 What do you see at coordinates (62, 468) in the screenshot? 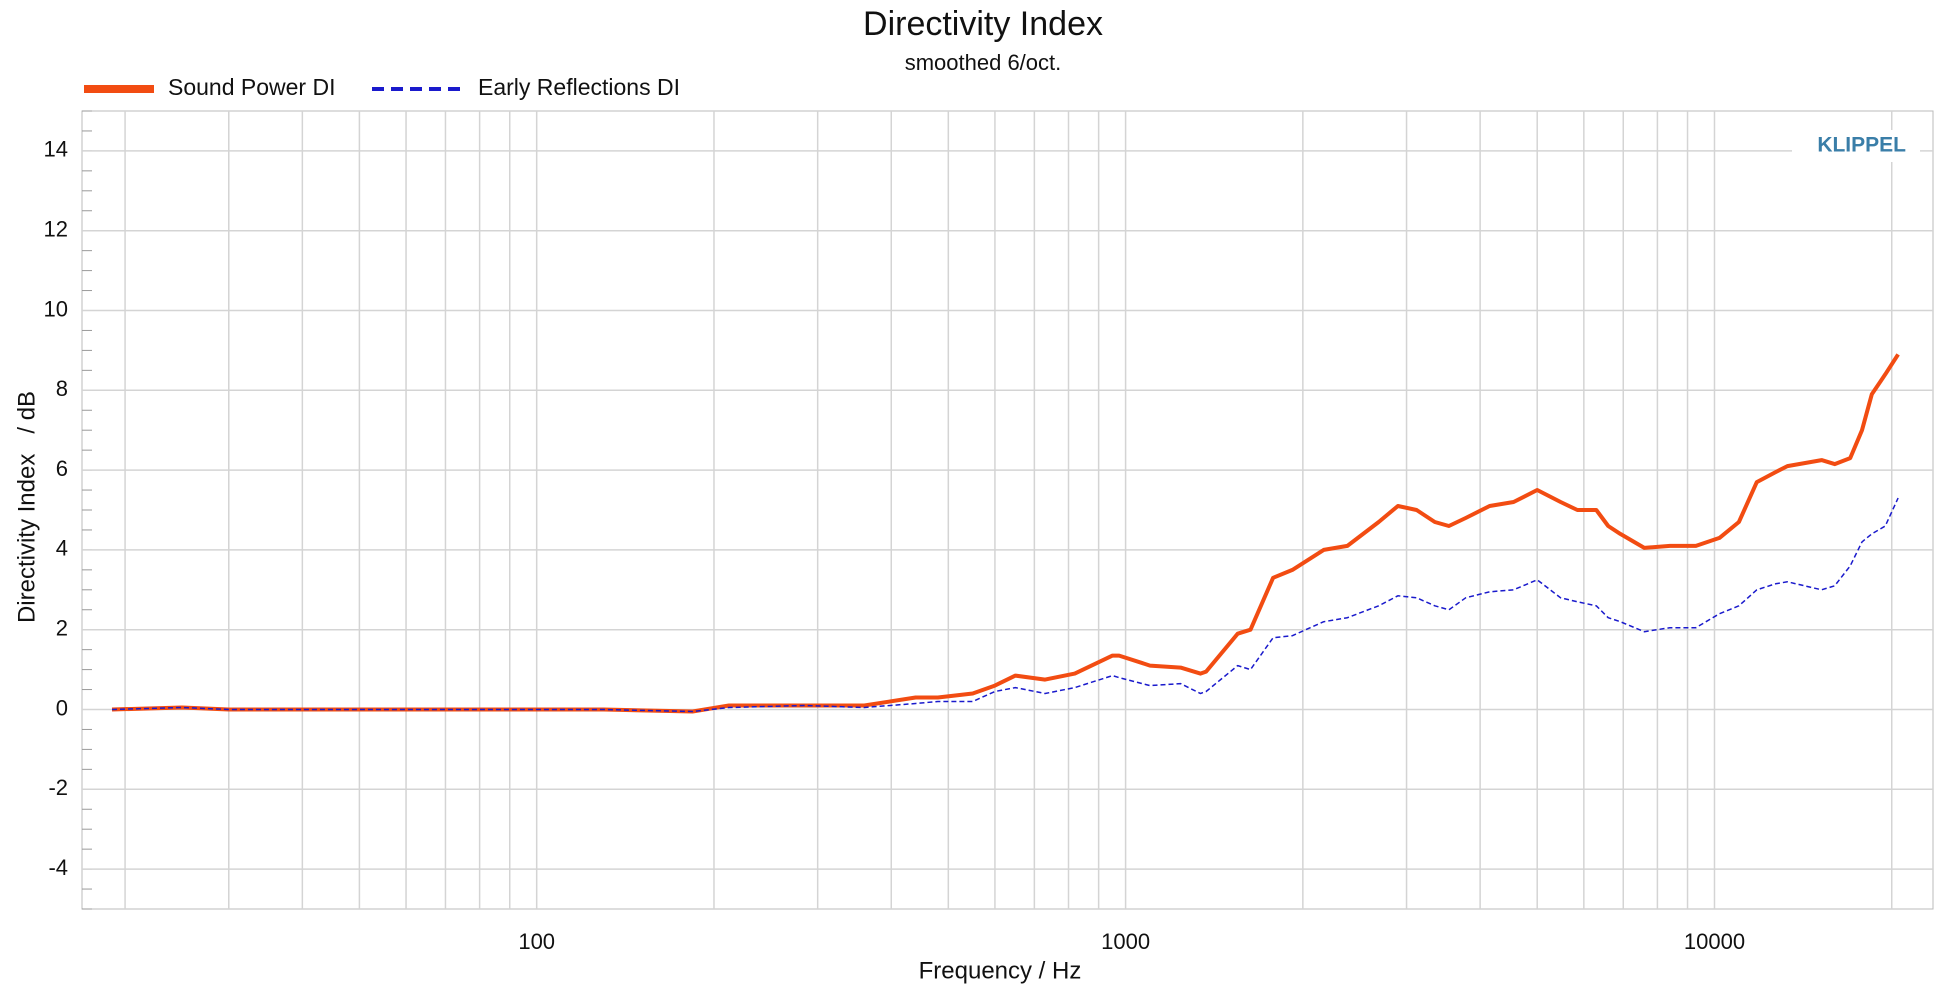
I see `y-tick-label: 6` at bounding box center [62, 468].